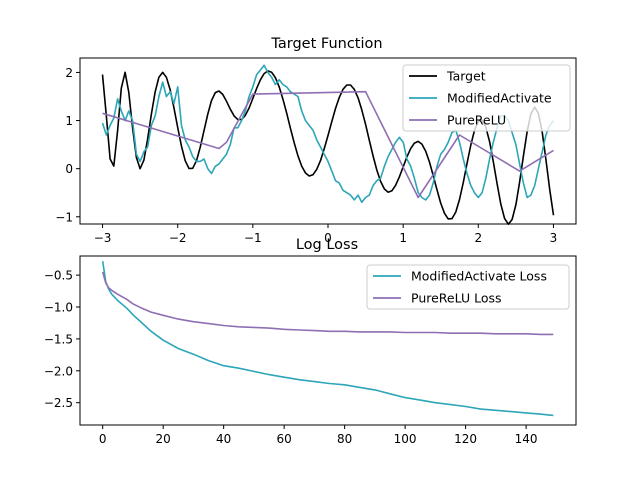 The image size is (640, 480). What do you see at coordinates (326, 44) in the screenshot?
I see `target-function-title: Target Function` at bounding box center [326, 44].